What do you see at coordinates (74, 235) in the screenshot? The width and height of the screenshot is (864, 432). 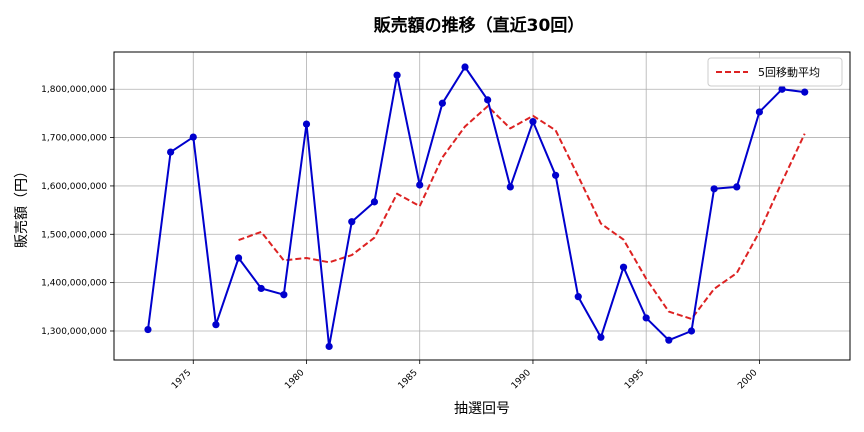 I see `y-tick-label: 1,500,000,000` at bounding box center [74, 235].